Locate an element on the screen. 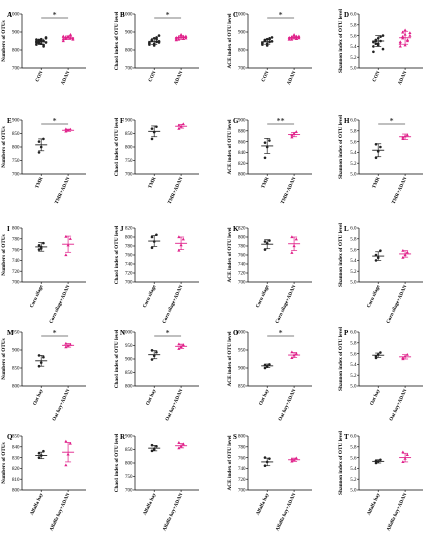  y-tick-label: 840 is located at coordinates (242, 153).